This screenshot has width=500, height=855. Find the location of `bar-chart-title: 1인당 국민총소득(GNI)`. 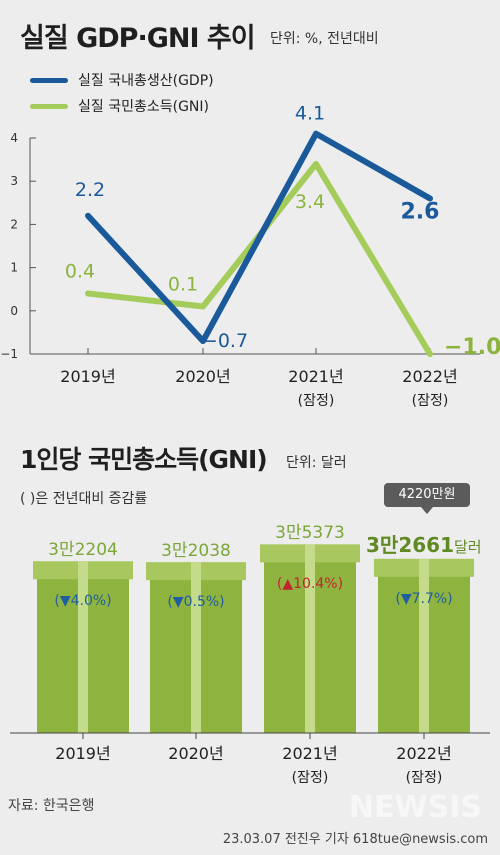

bar-chart-title: 1인당 국민총소득(GNI) is located at coordinates (144, 459).